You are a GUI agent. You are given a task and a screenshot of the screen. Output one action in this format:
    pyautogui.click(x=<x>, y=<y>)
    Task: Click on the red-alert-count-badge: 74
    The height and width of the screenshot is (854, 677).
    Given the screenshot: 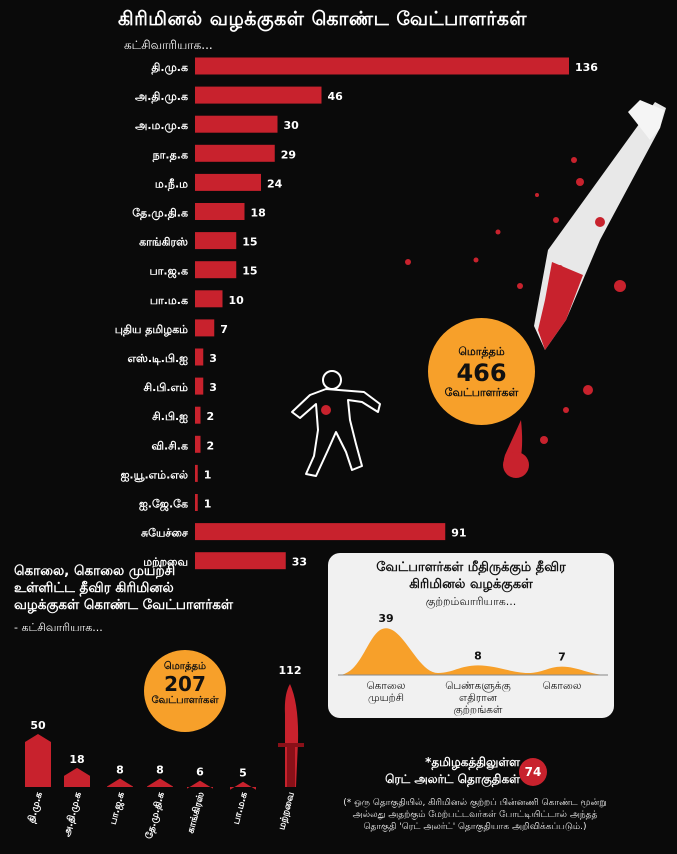 What is the action you would take?
    pyautogui.click(x=533, y=772)
    